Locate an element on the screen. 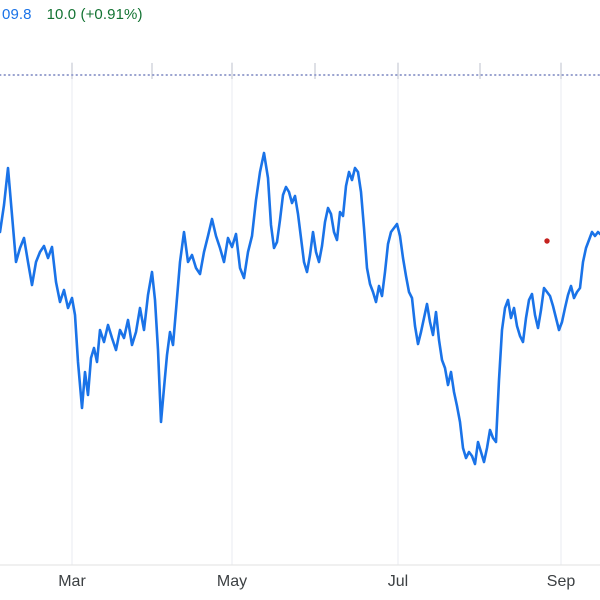  x-axis-label: Jul is located at coordinates (398, 581).